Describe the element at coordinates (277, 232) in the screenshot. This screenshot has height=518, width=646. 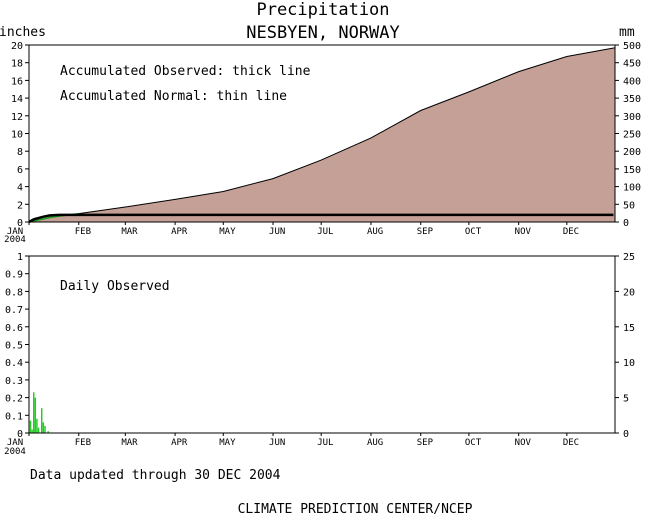
I see `accumulated-month-label: JUN` at that location.